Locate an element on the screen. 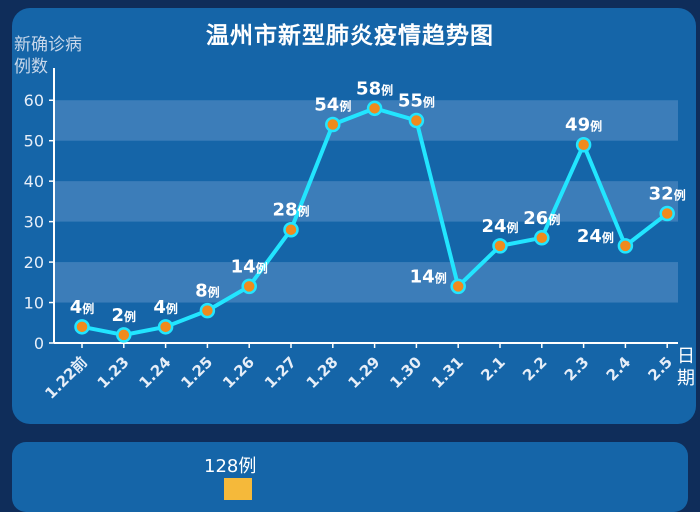  chart-title: 温州市新型肺炎疫情趋势图 is located at coordinates (350, 36).